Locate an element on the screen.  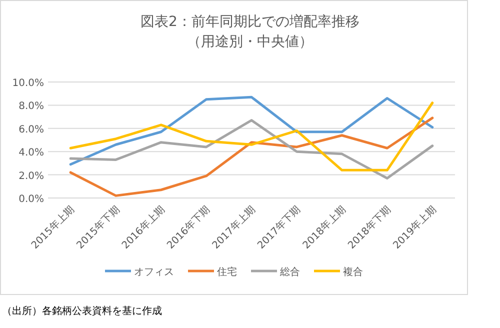
line-series is located at coordinates (251, 149).